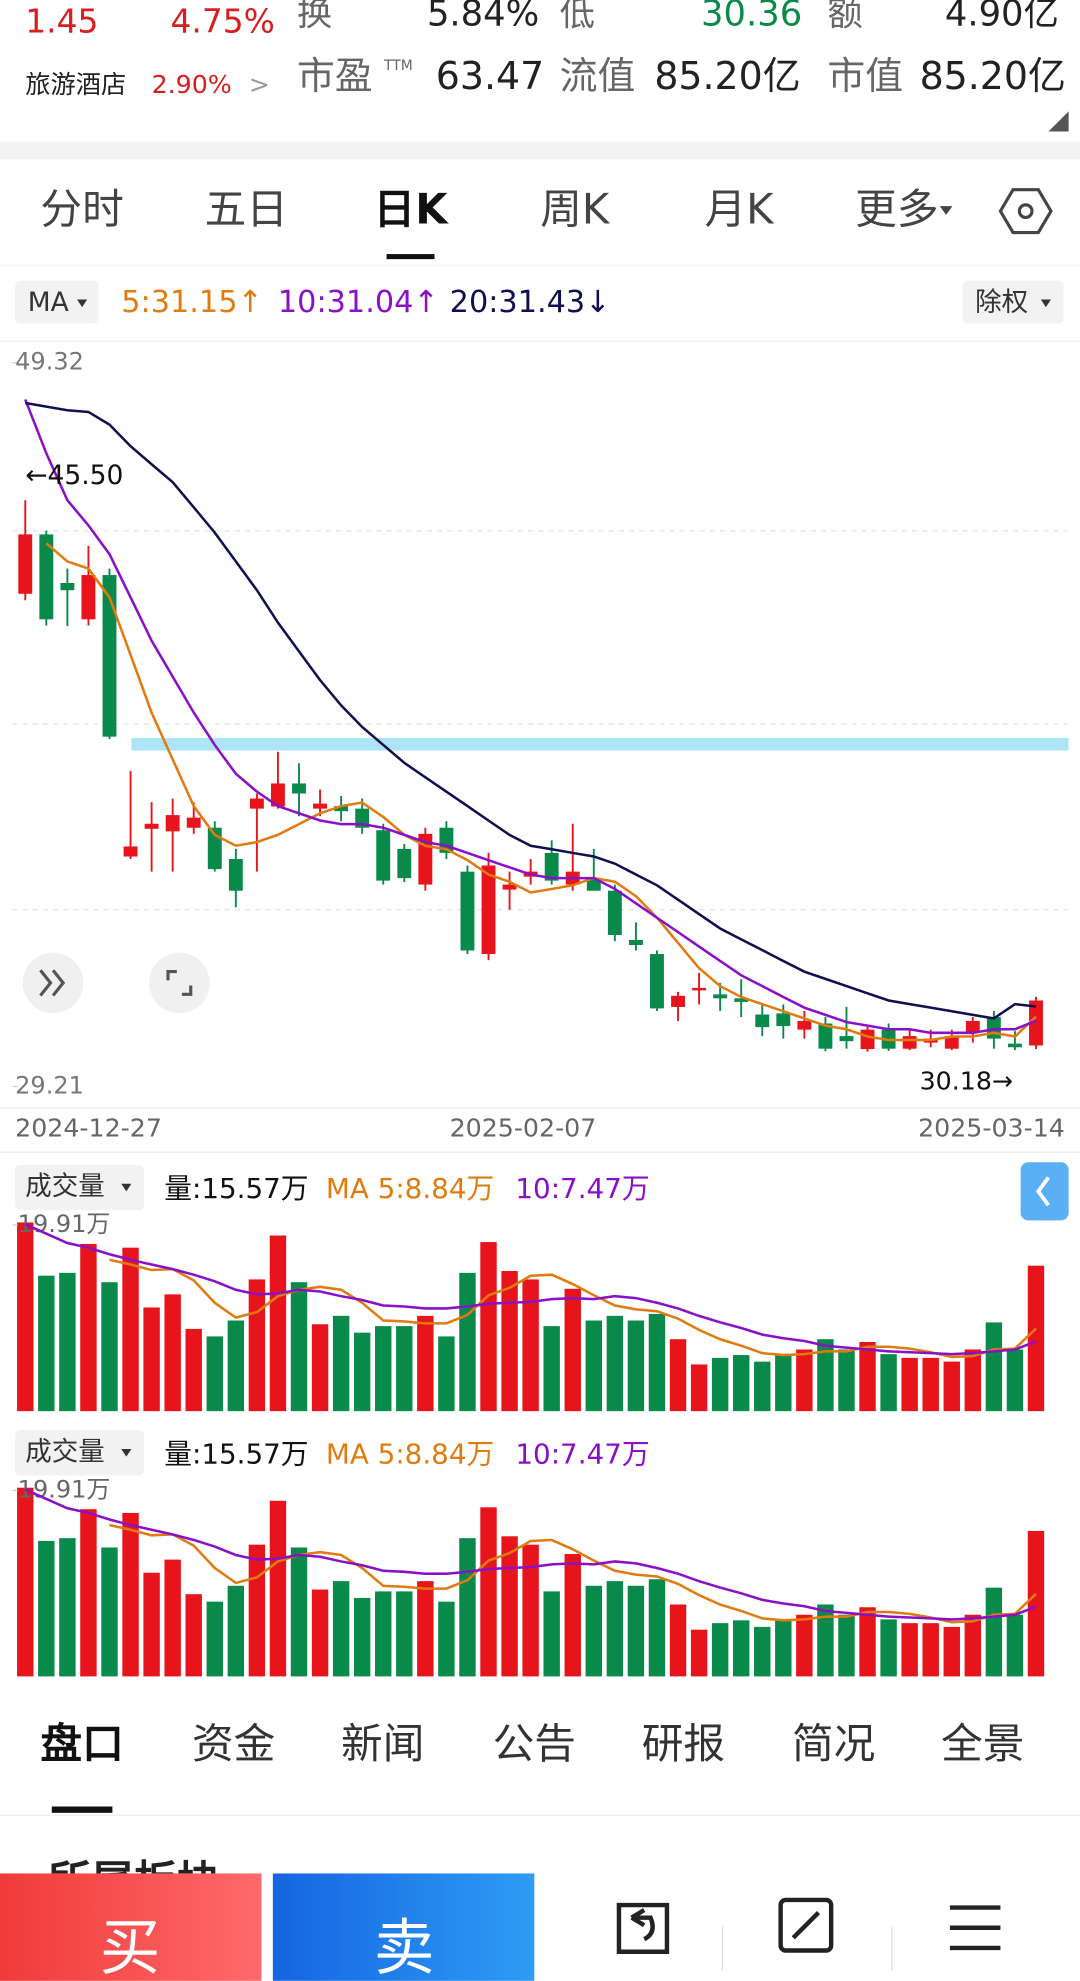 The image size is (1080, 1981). What do you see at coordinates (382, 1743) in the screenshot?
I see `bottom-tab: 新闻` at bounding box center [382, 1743].